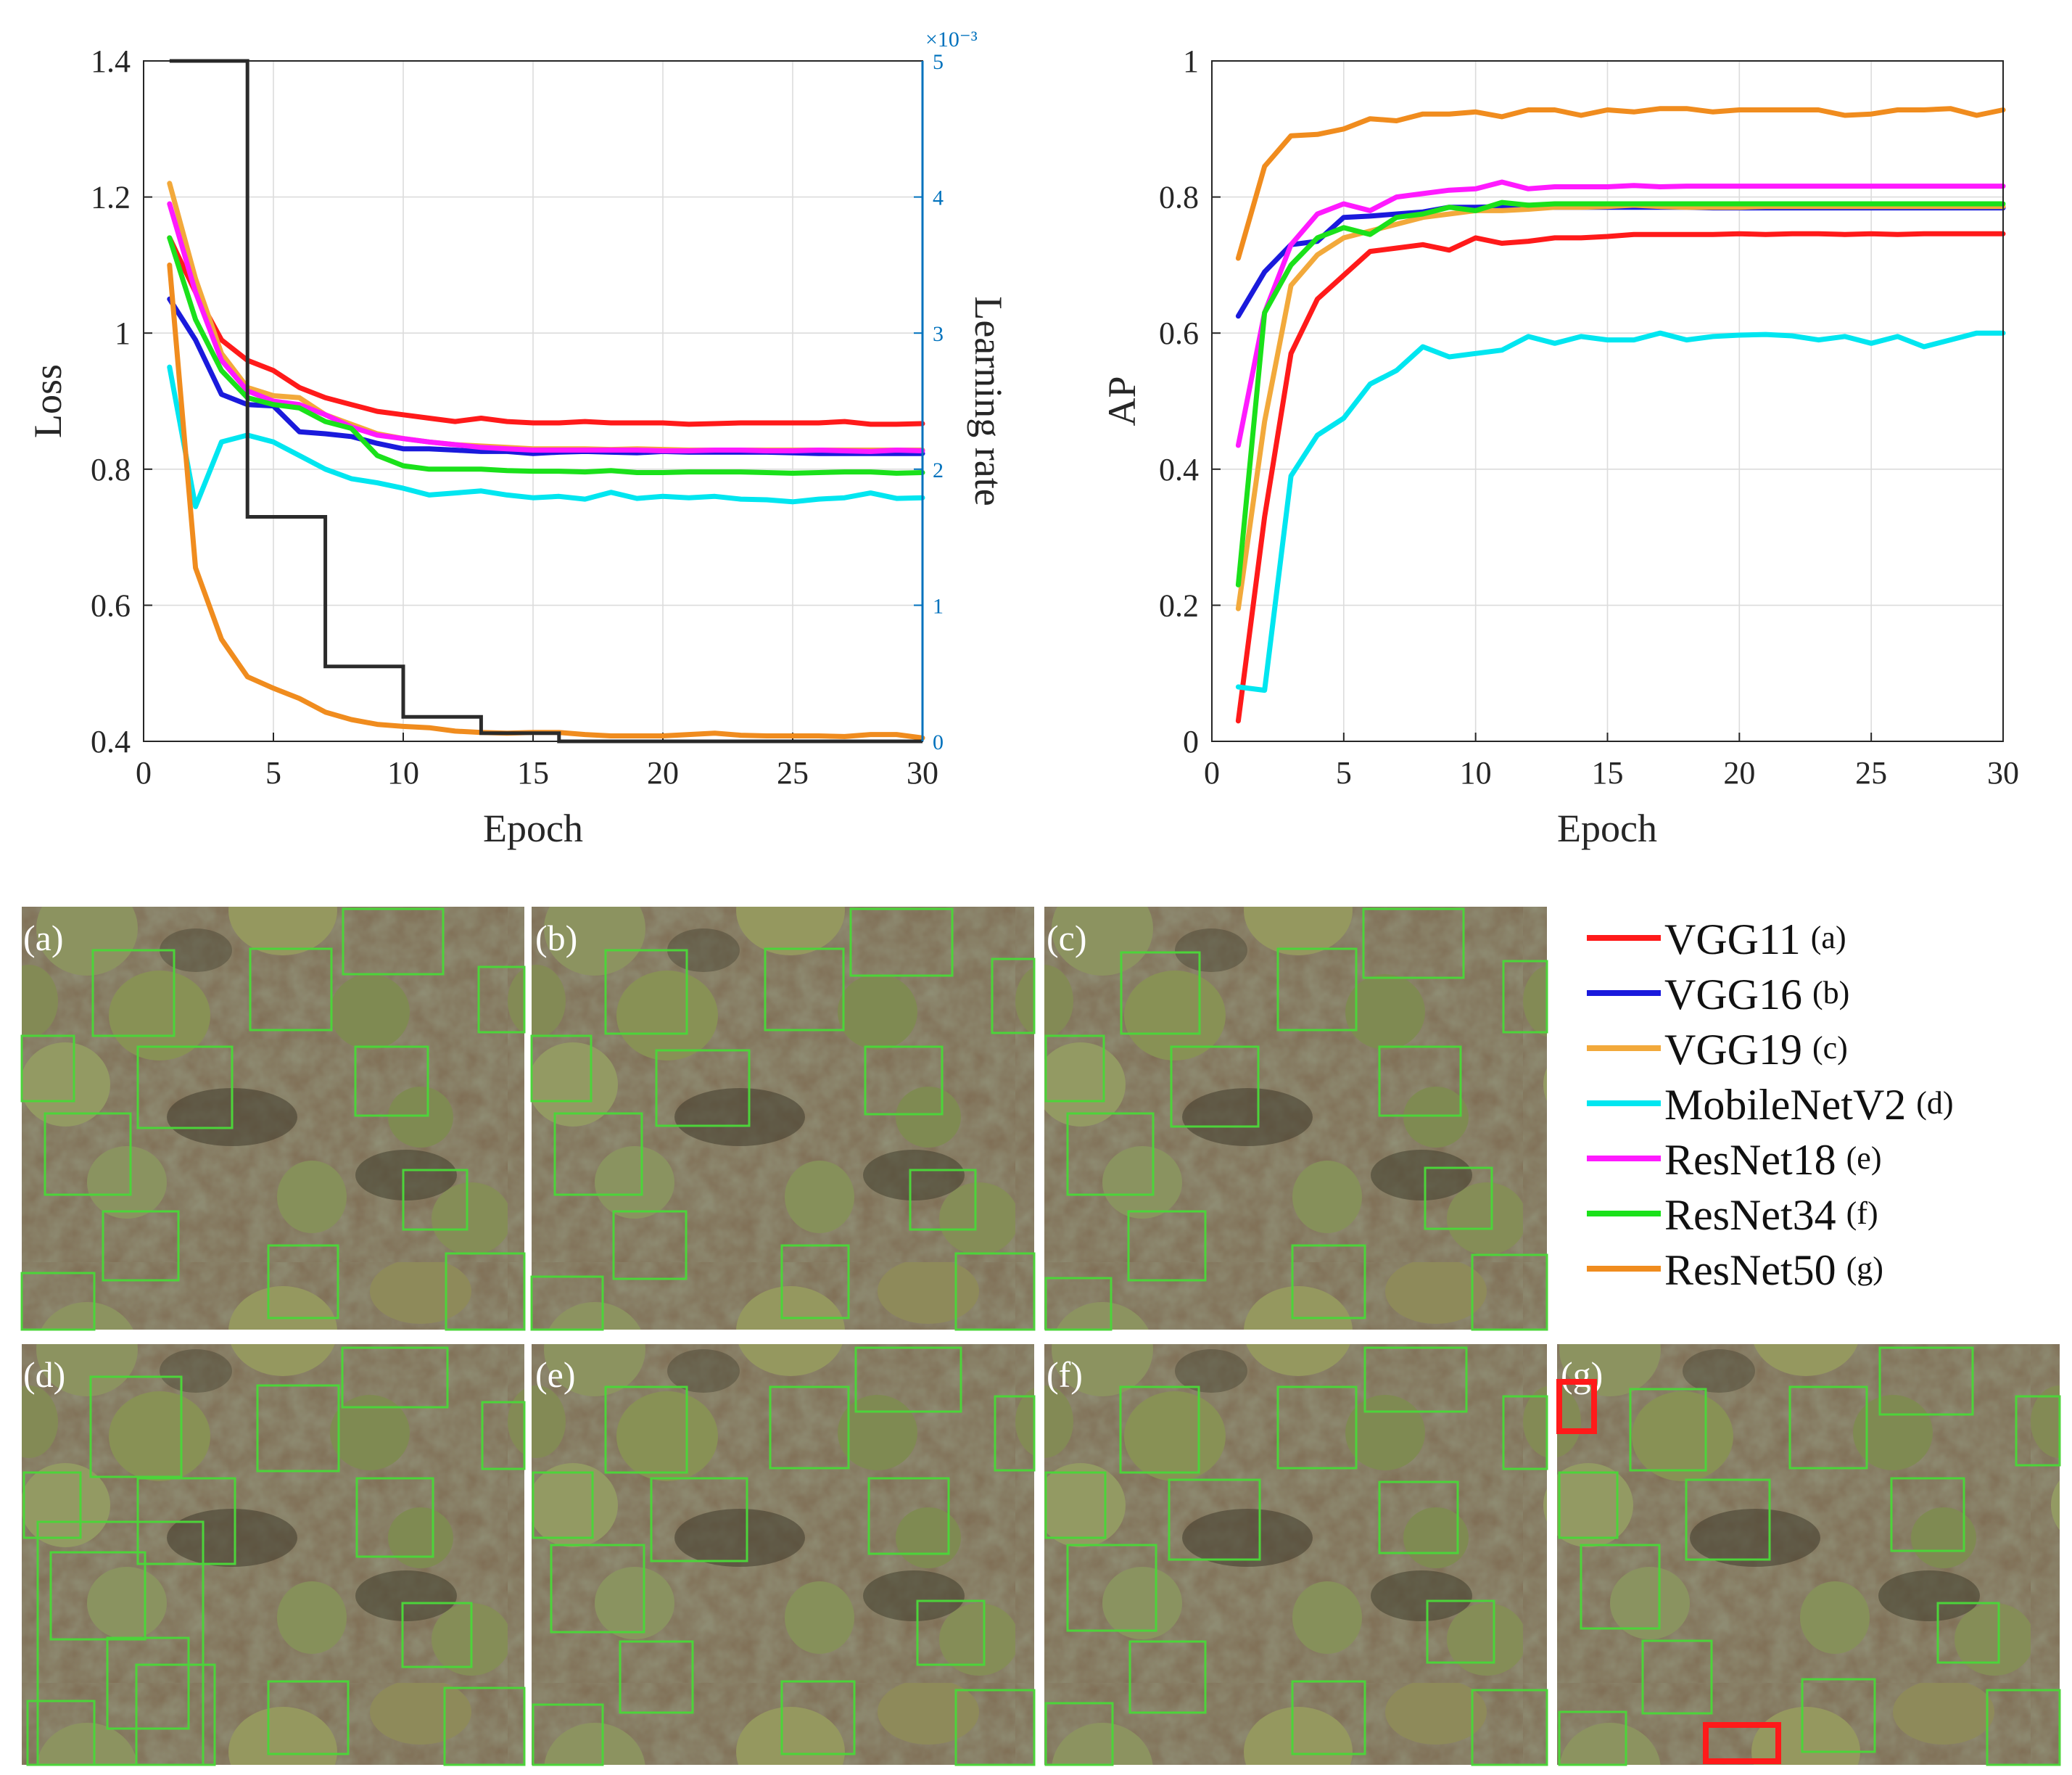  I want to click on series-line-vgg19, so click(546, 317).